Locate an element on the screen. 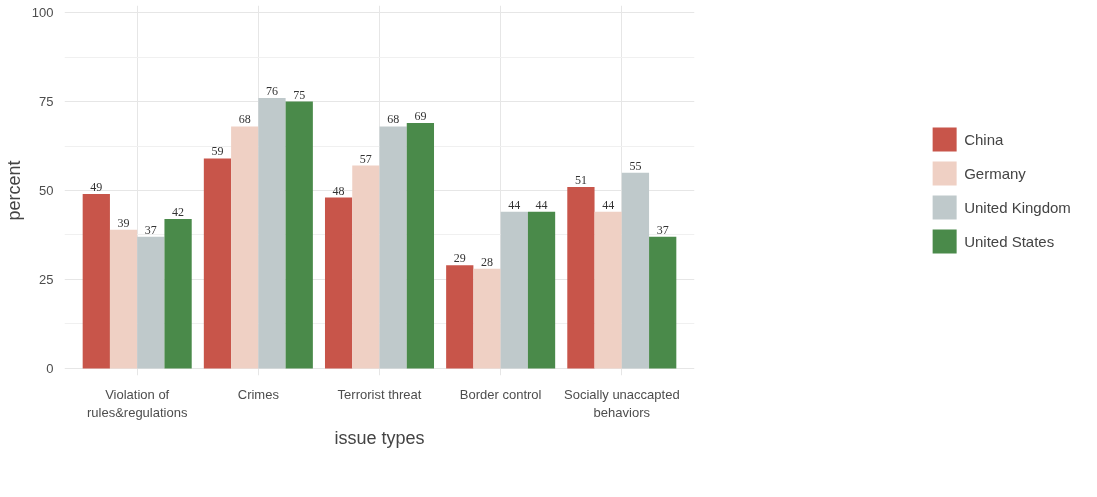  y-tick-label: 0 is located at coordinates (50, 368).